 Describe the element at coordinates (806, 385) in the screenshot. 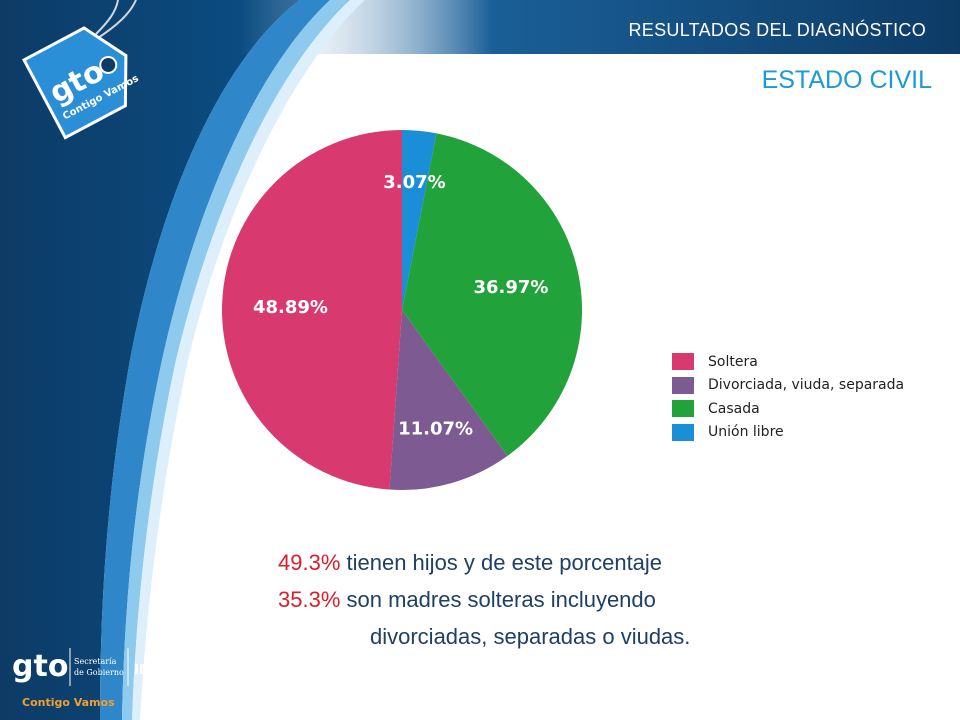

I see `legend-label: Divorciada, viuda, separada` at that location.